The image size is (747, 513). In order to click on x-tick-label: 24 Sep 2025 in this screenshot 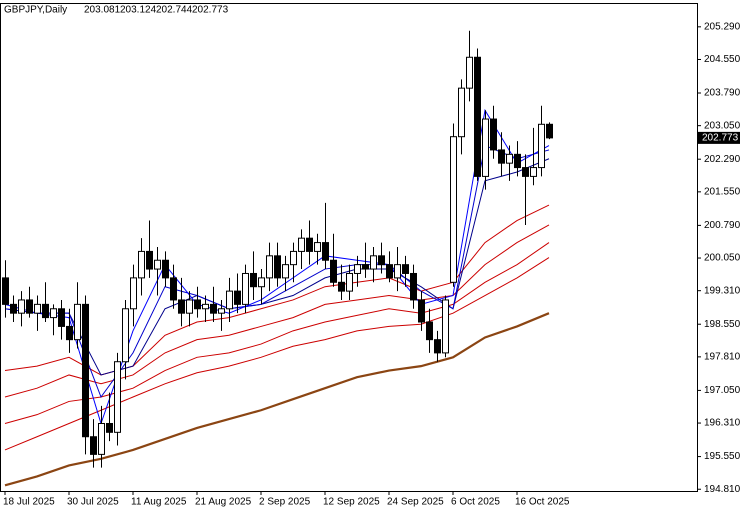, I will do `click(415, 502)`.